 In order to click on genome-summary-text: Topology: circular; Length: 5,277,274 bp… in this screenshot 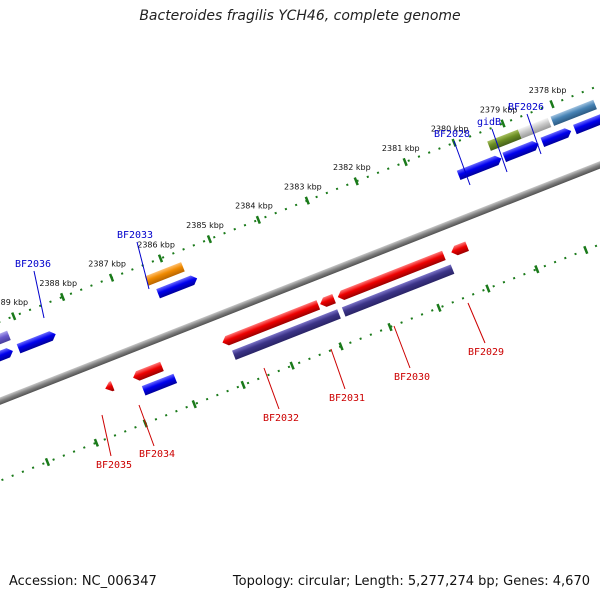, I will do `click(411, 581)`.